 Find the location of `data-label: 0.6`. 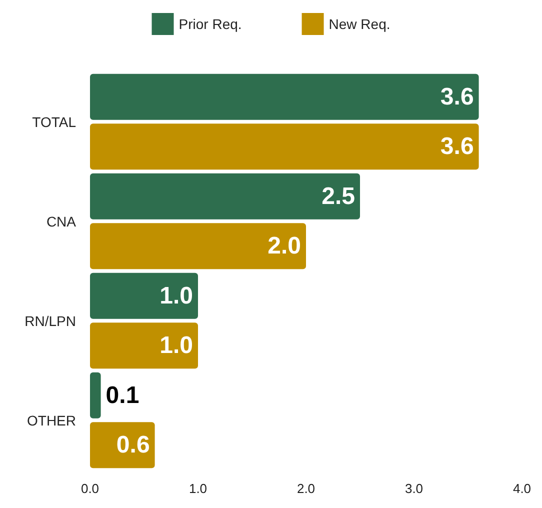

data-label: 0.6 is located at coordinates (133, 445).